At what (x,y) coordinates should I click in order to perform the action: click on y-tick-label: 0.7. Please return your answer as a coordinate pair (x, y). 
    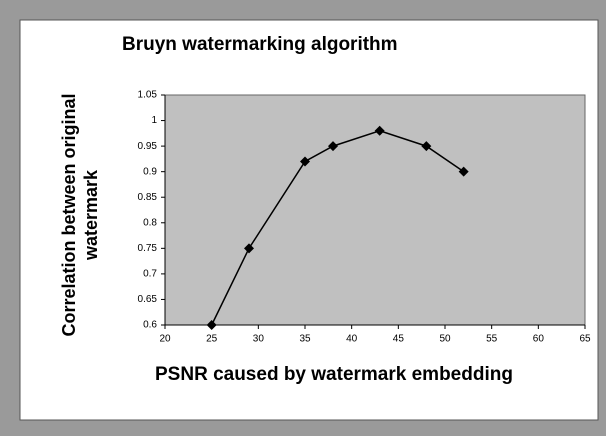
    Looking at the image, I should click on (150, 274).